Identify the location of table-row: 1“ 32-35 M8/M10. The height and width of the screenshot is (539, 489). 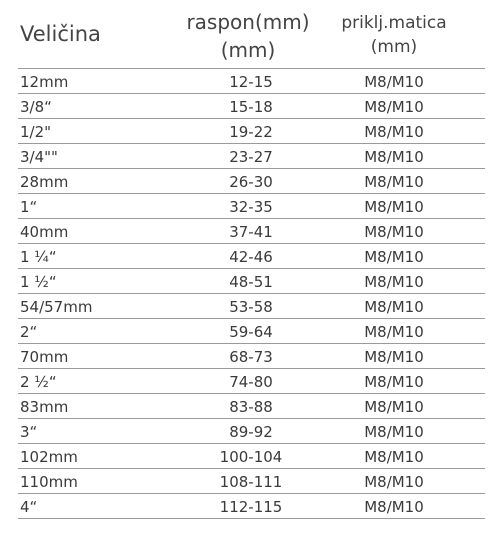
(251, 206).